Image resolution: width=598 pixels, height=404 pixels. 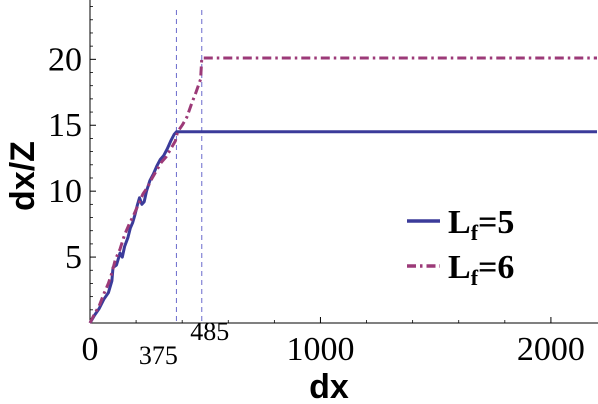 I want to click on y-axis-title: dx/Z, so click(x=23, y=176).